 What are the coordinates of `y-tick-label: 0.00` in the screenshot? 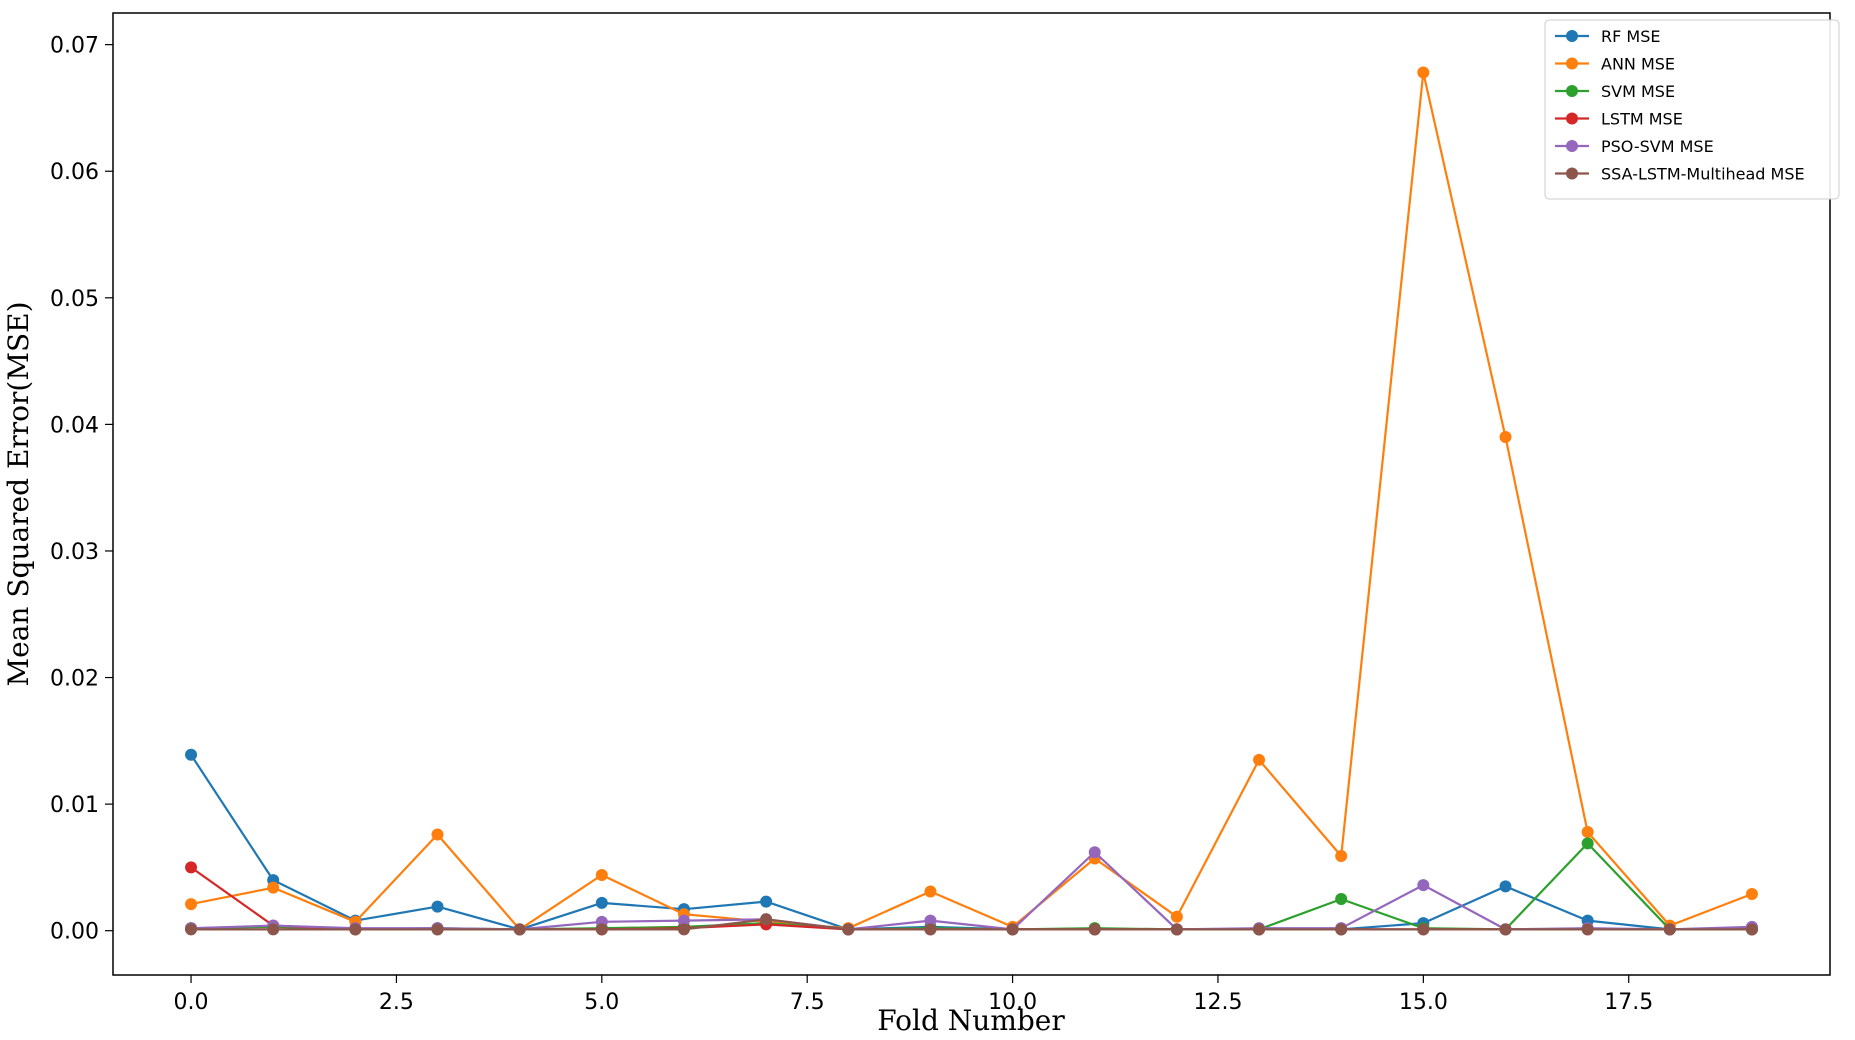 It's located at (74, 932).